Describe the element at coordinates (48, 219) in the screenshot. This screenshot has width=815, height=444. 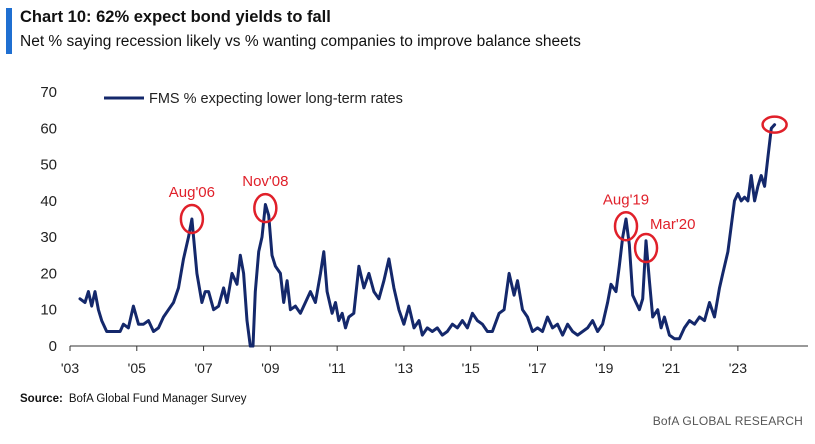
I see `y-axis: 0 10 20 30 40 50 60 70` at that location.